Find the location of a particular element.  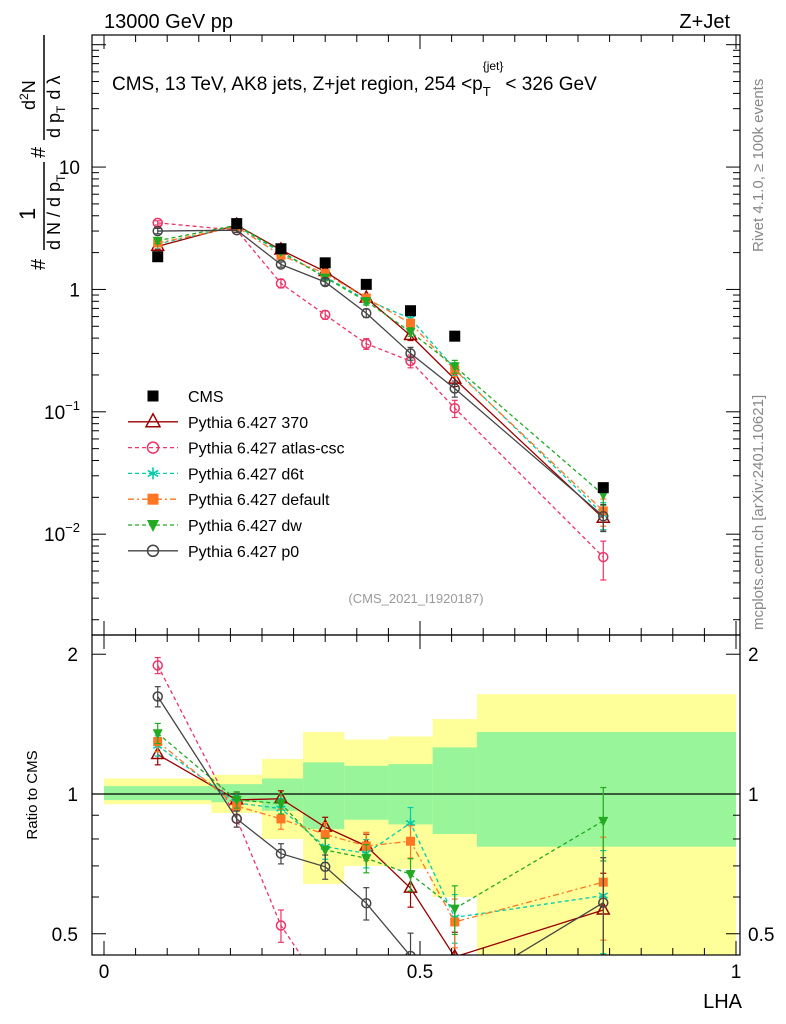

ratio-y-label: Ratio to CMS is located at coordinates (32, 794).